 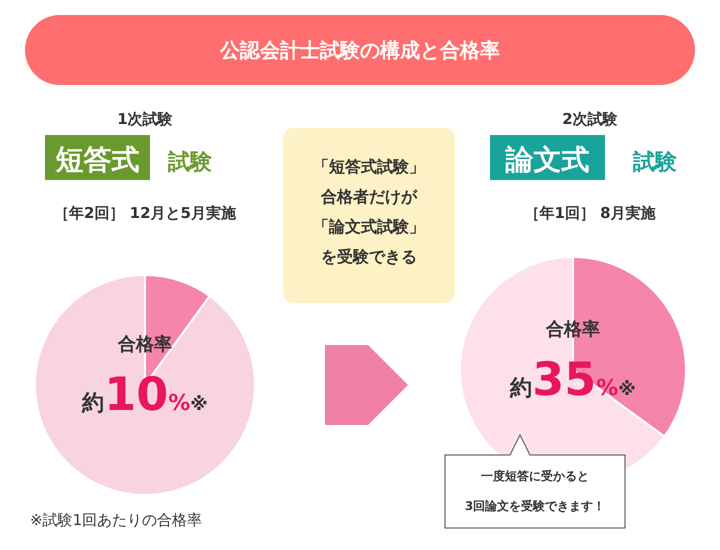 I want to click on text: 合格者だけが, so click(x=369, y=196).